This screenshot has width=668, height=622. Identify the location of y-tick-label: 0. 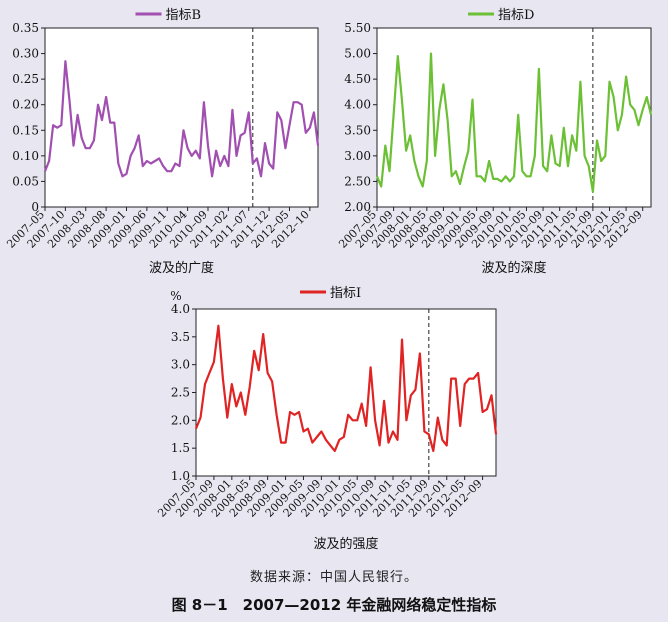
(35, 207).